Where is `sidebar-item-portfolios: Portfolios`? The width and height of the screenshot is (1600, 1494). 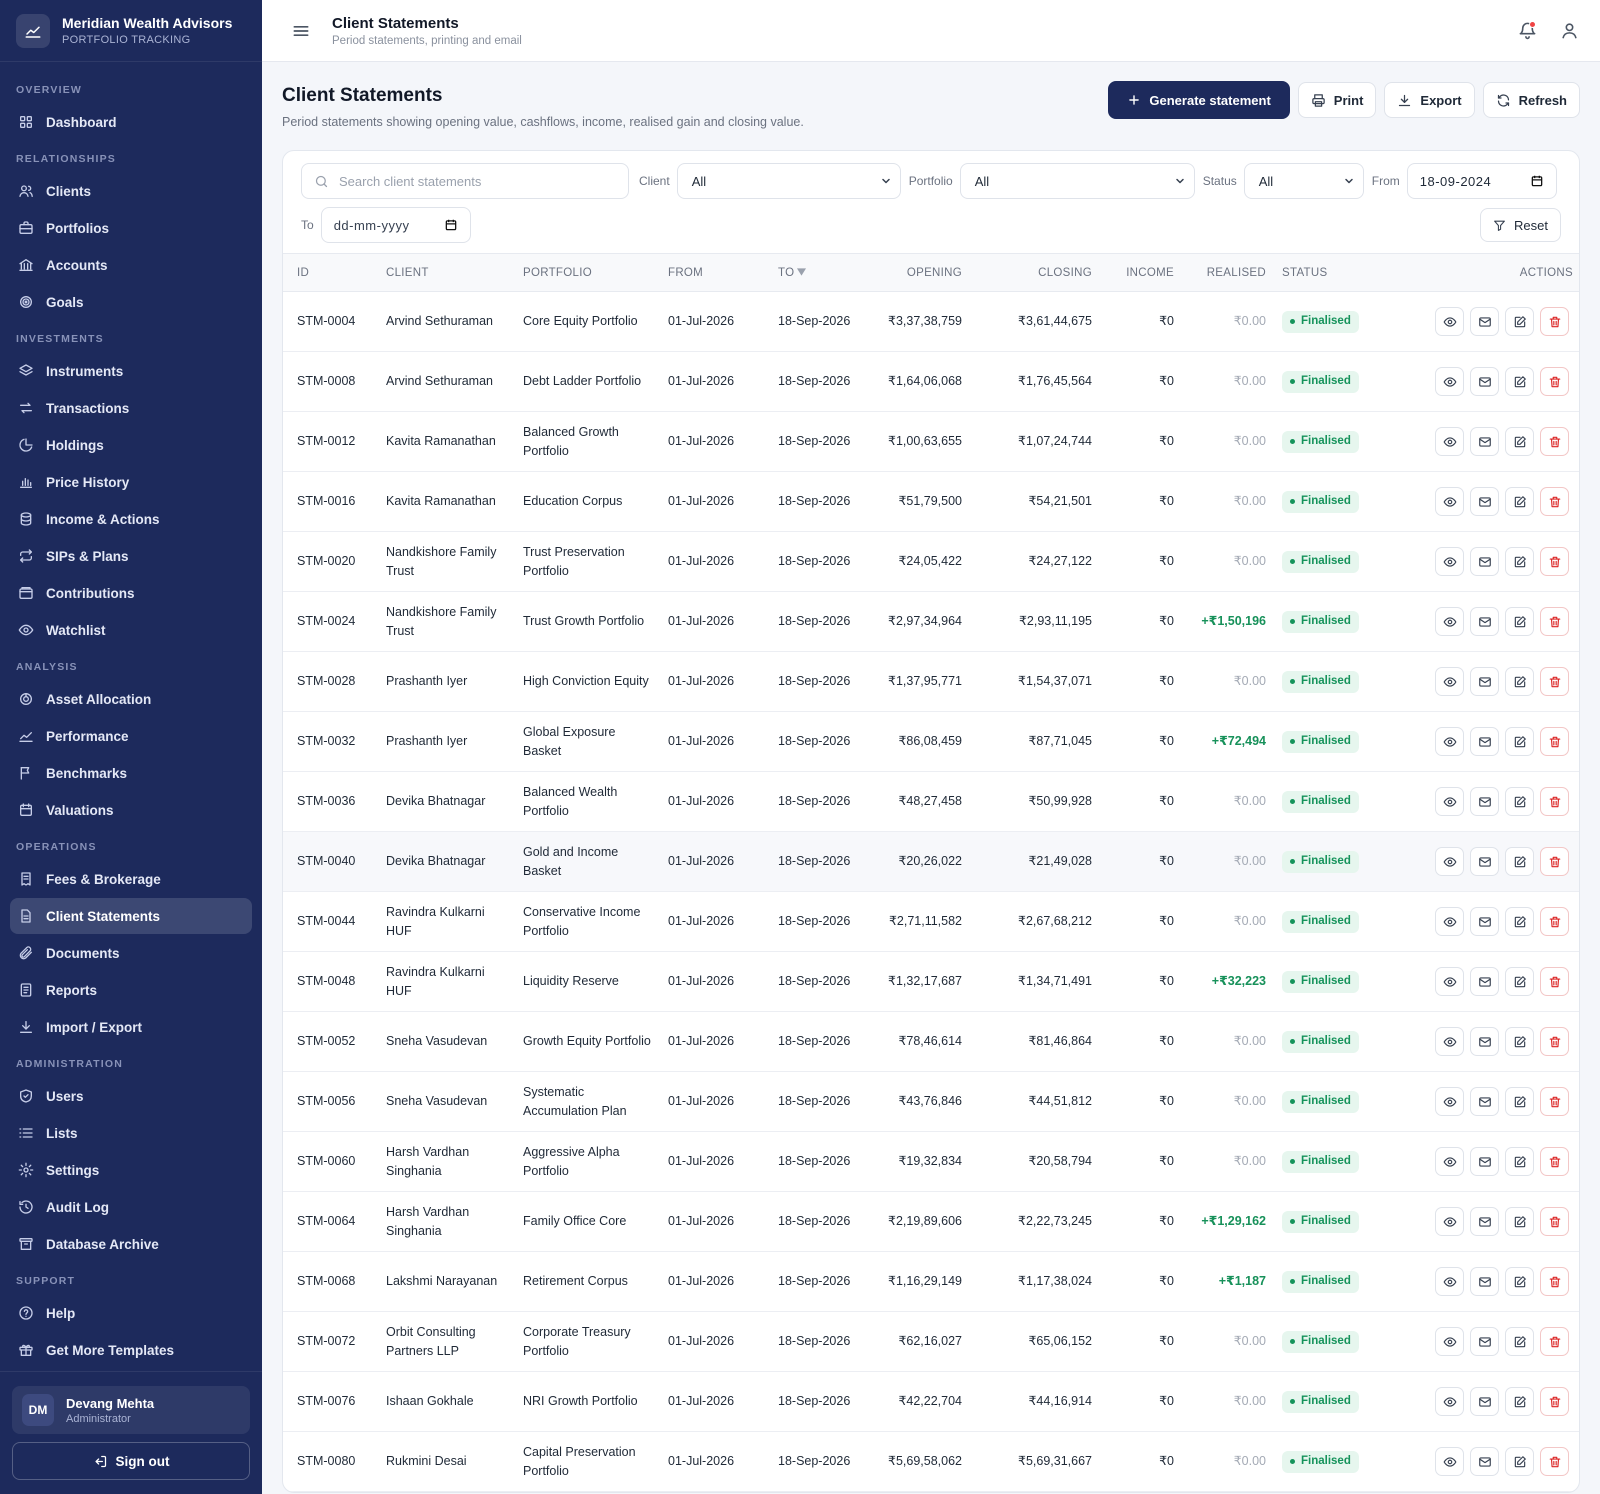
sidebar-item-portfolios: Portfolios is located at coordinates (131, 228).